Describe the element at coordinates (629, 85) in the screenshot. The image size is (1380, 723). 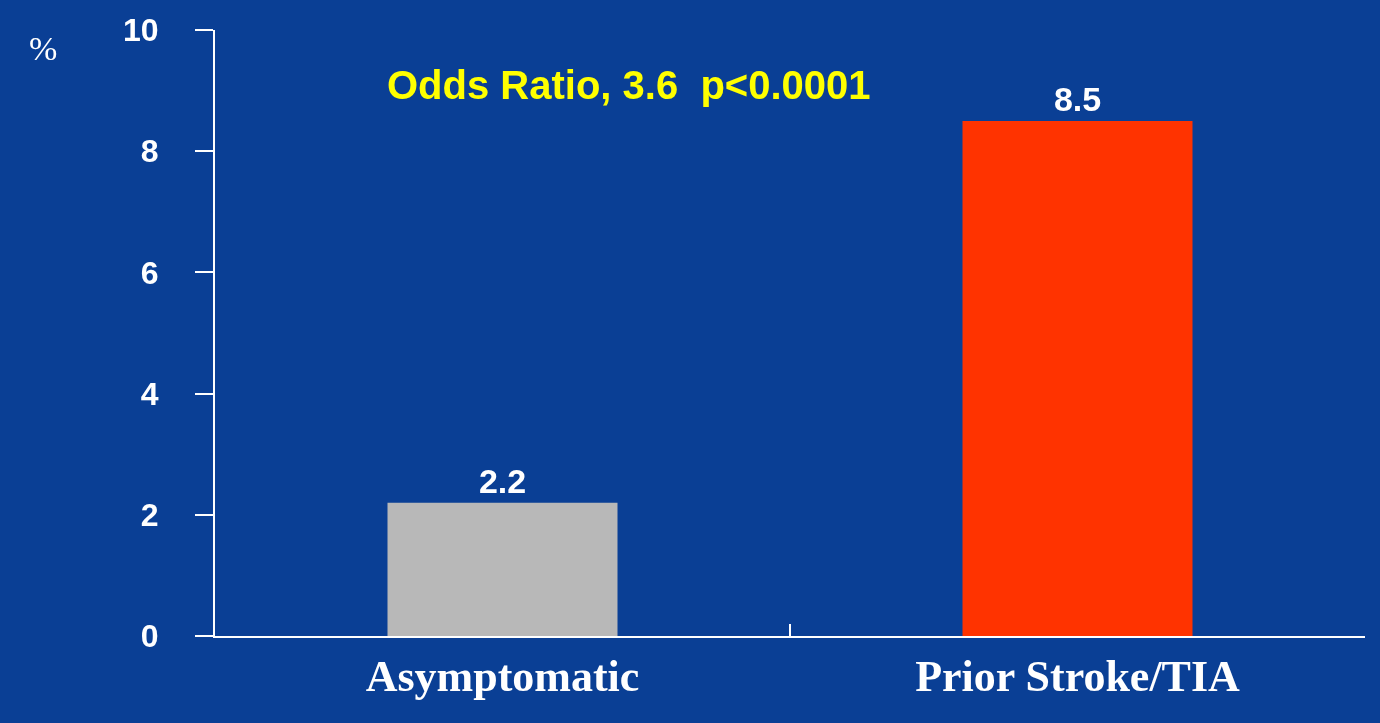
I see `annotation: Odds Ratio, 3.6 p<0.0001` at that location.